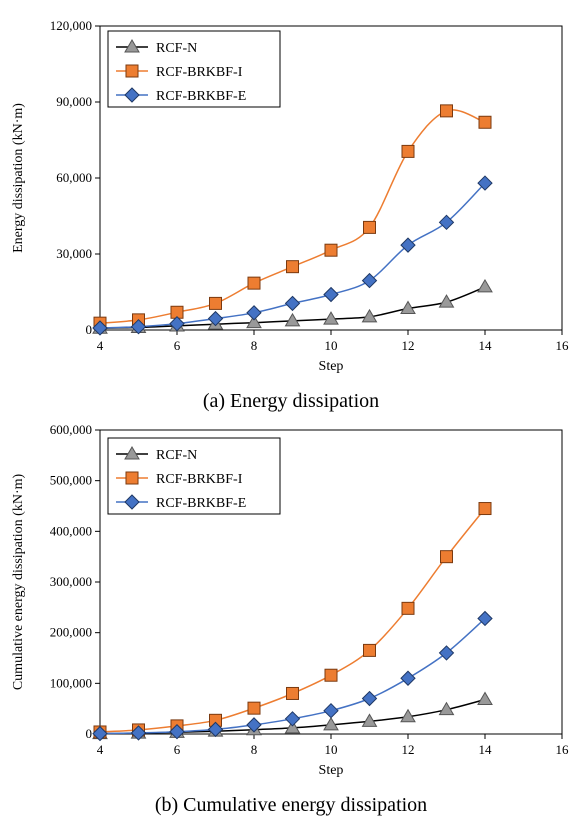  What do you see at coordinates (74, 253) in the screenshot?
I see `y-tick-label: 30,000` at bounding box center [74, 253].